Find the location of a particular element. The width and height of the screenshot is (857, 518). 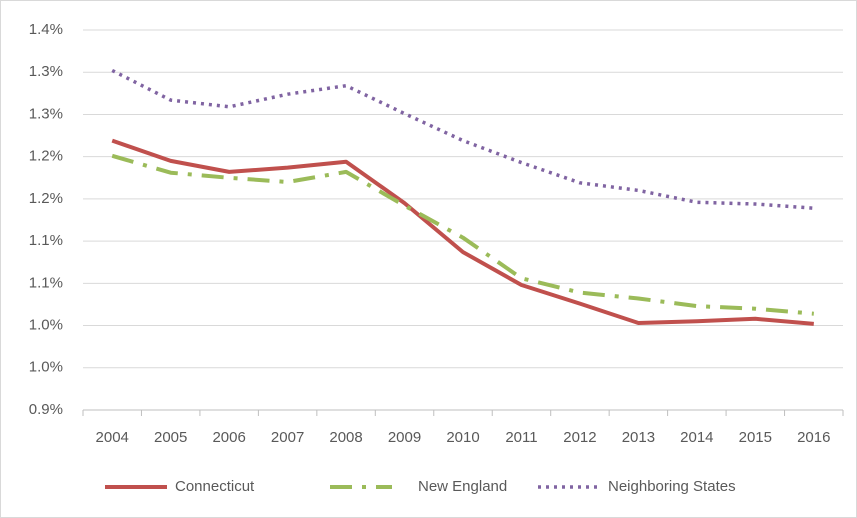

x-tick-label: 2007 is located at coordinates (287, 437).